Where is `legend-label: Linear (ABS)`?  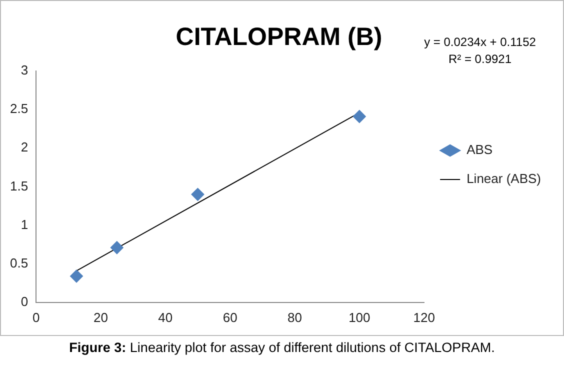 legend-label: Linear (ABS) is located at coordinates (503, 178).